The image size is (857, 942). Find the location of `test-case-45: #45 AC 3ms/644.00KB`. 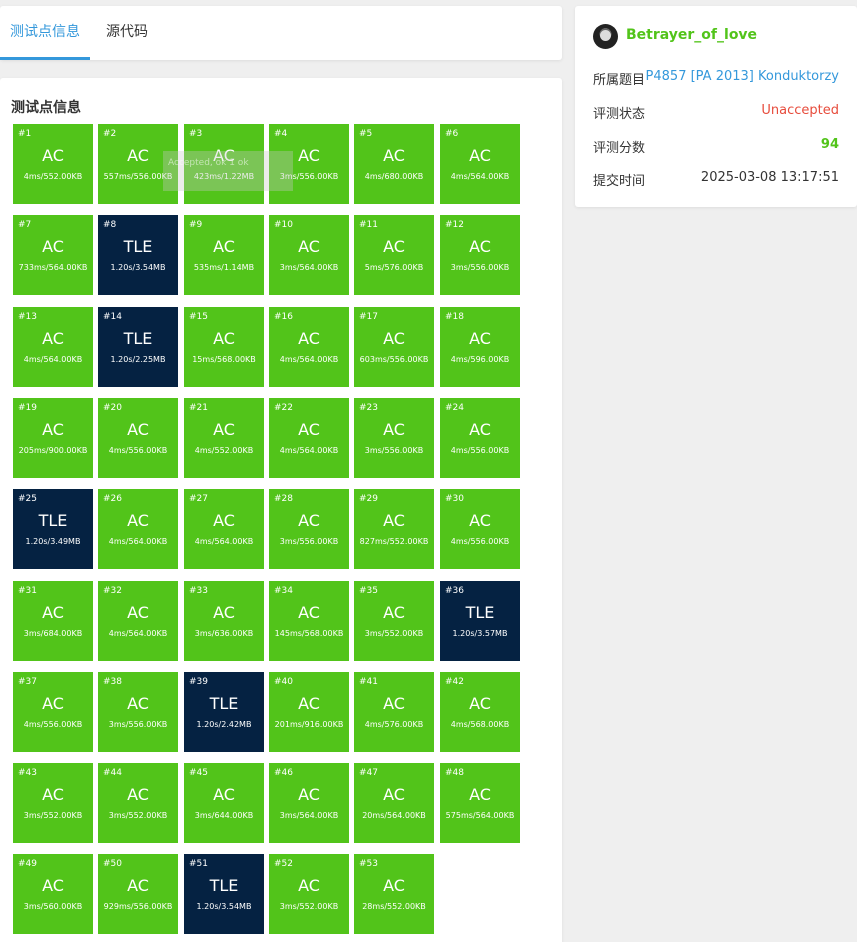

test-case-45: #45 AC 3ms/644.00KB is located at coordinates (224, 803).